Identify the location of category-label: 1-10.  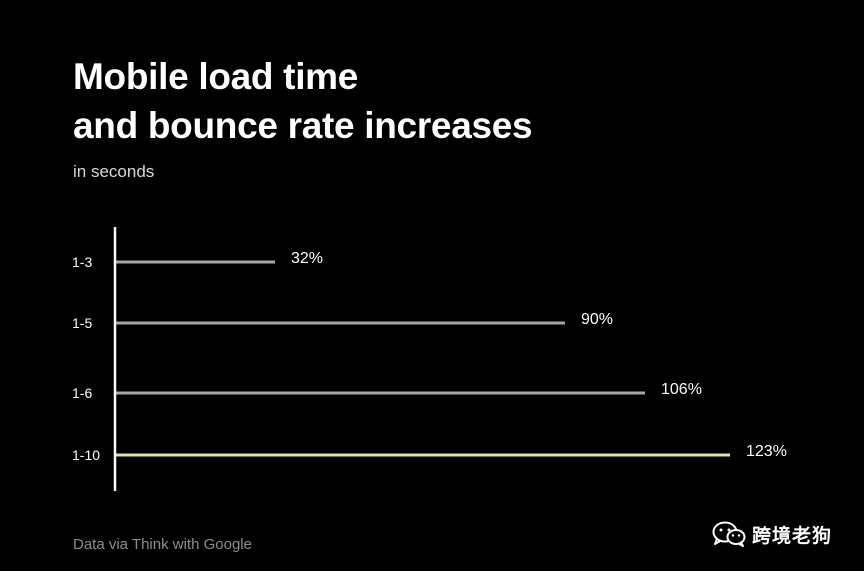
(86, 455).